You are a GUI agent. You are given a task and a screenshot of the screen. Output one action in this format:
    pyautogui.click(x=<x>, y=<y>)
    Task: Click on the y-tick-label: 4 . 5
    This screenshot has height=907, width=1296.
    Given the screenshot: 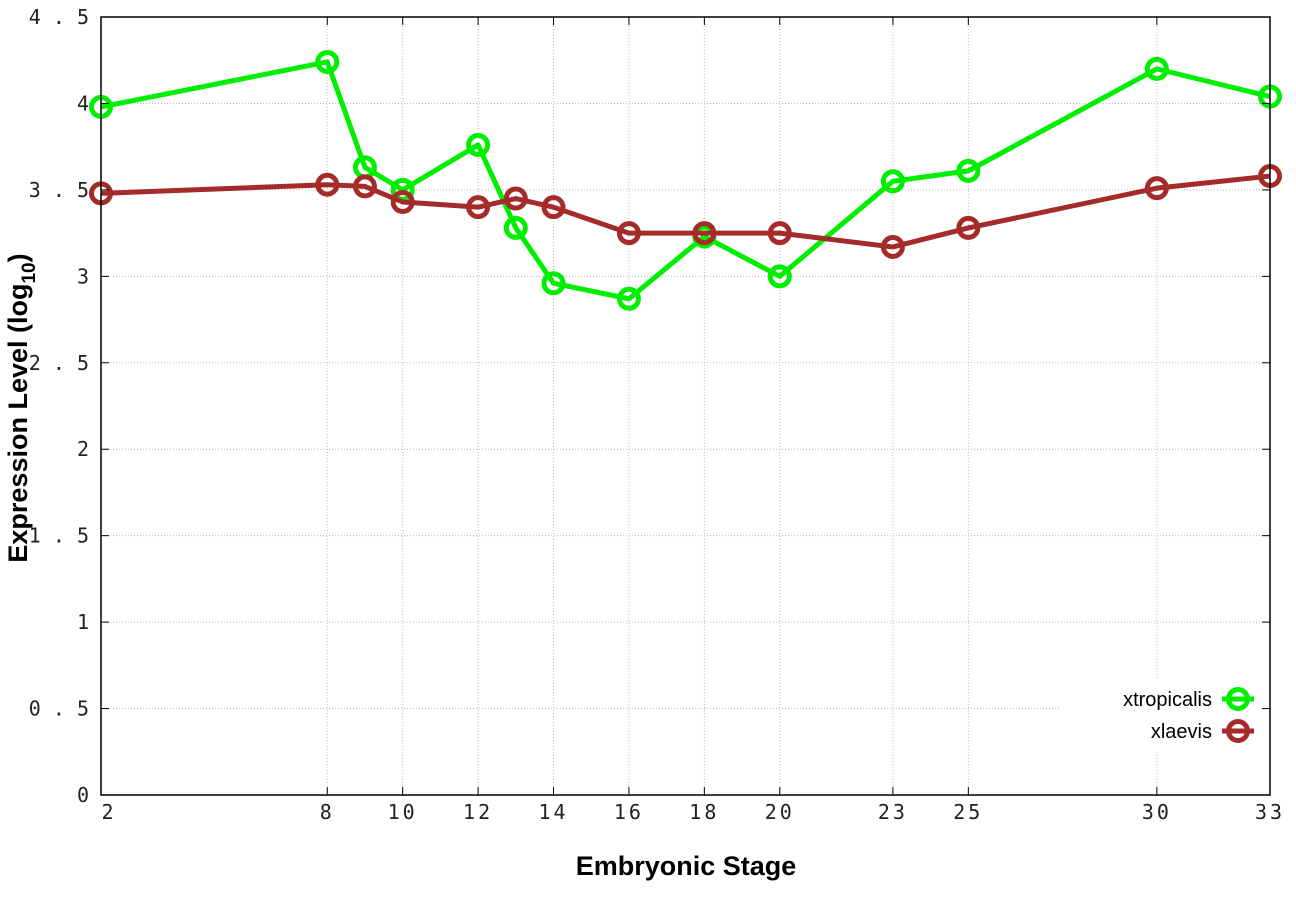 What is the action you would take?
    pyautogui.click(x=59, y=17)
    